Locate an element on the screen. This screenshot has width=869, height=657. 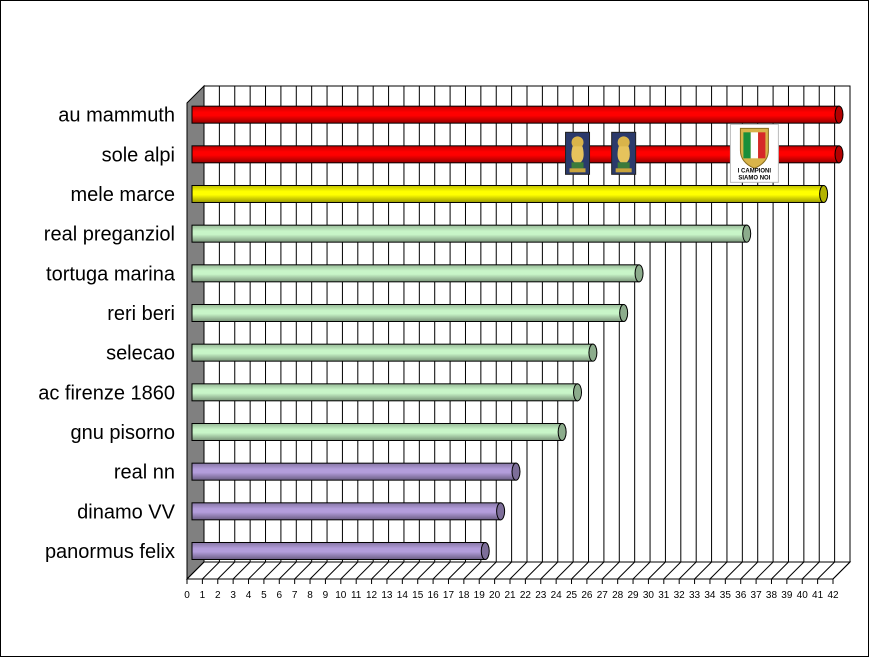
x-tick-label: 1 is located at coordinates (203, 595).